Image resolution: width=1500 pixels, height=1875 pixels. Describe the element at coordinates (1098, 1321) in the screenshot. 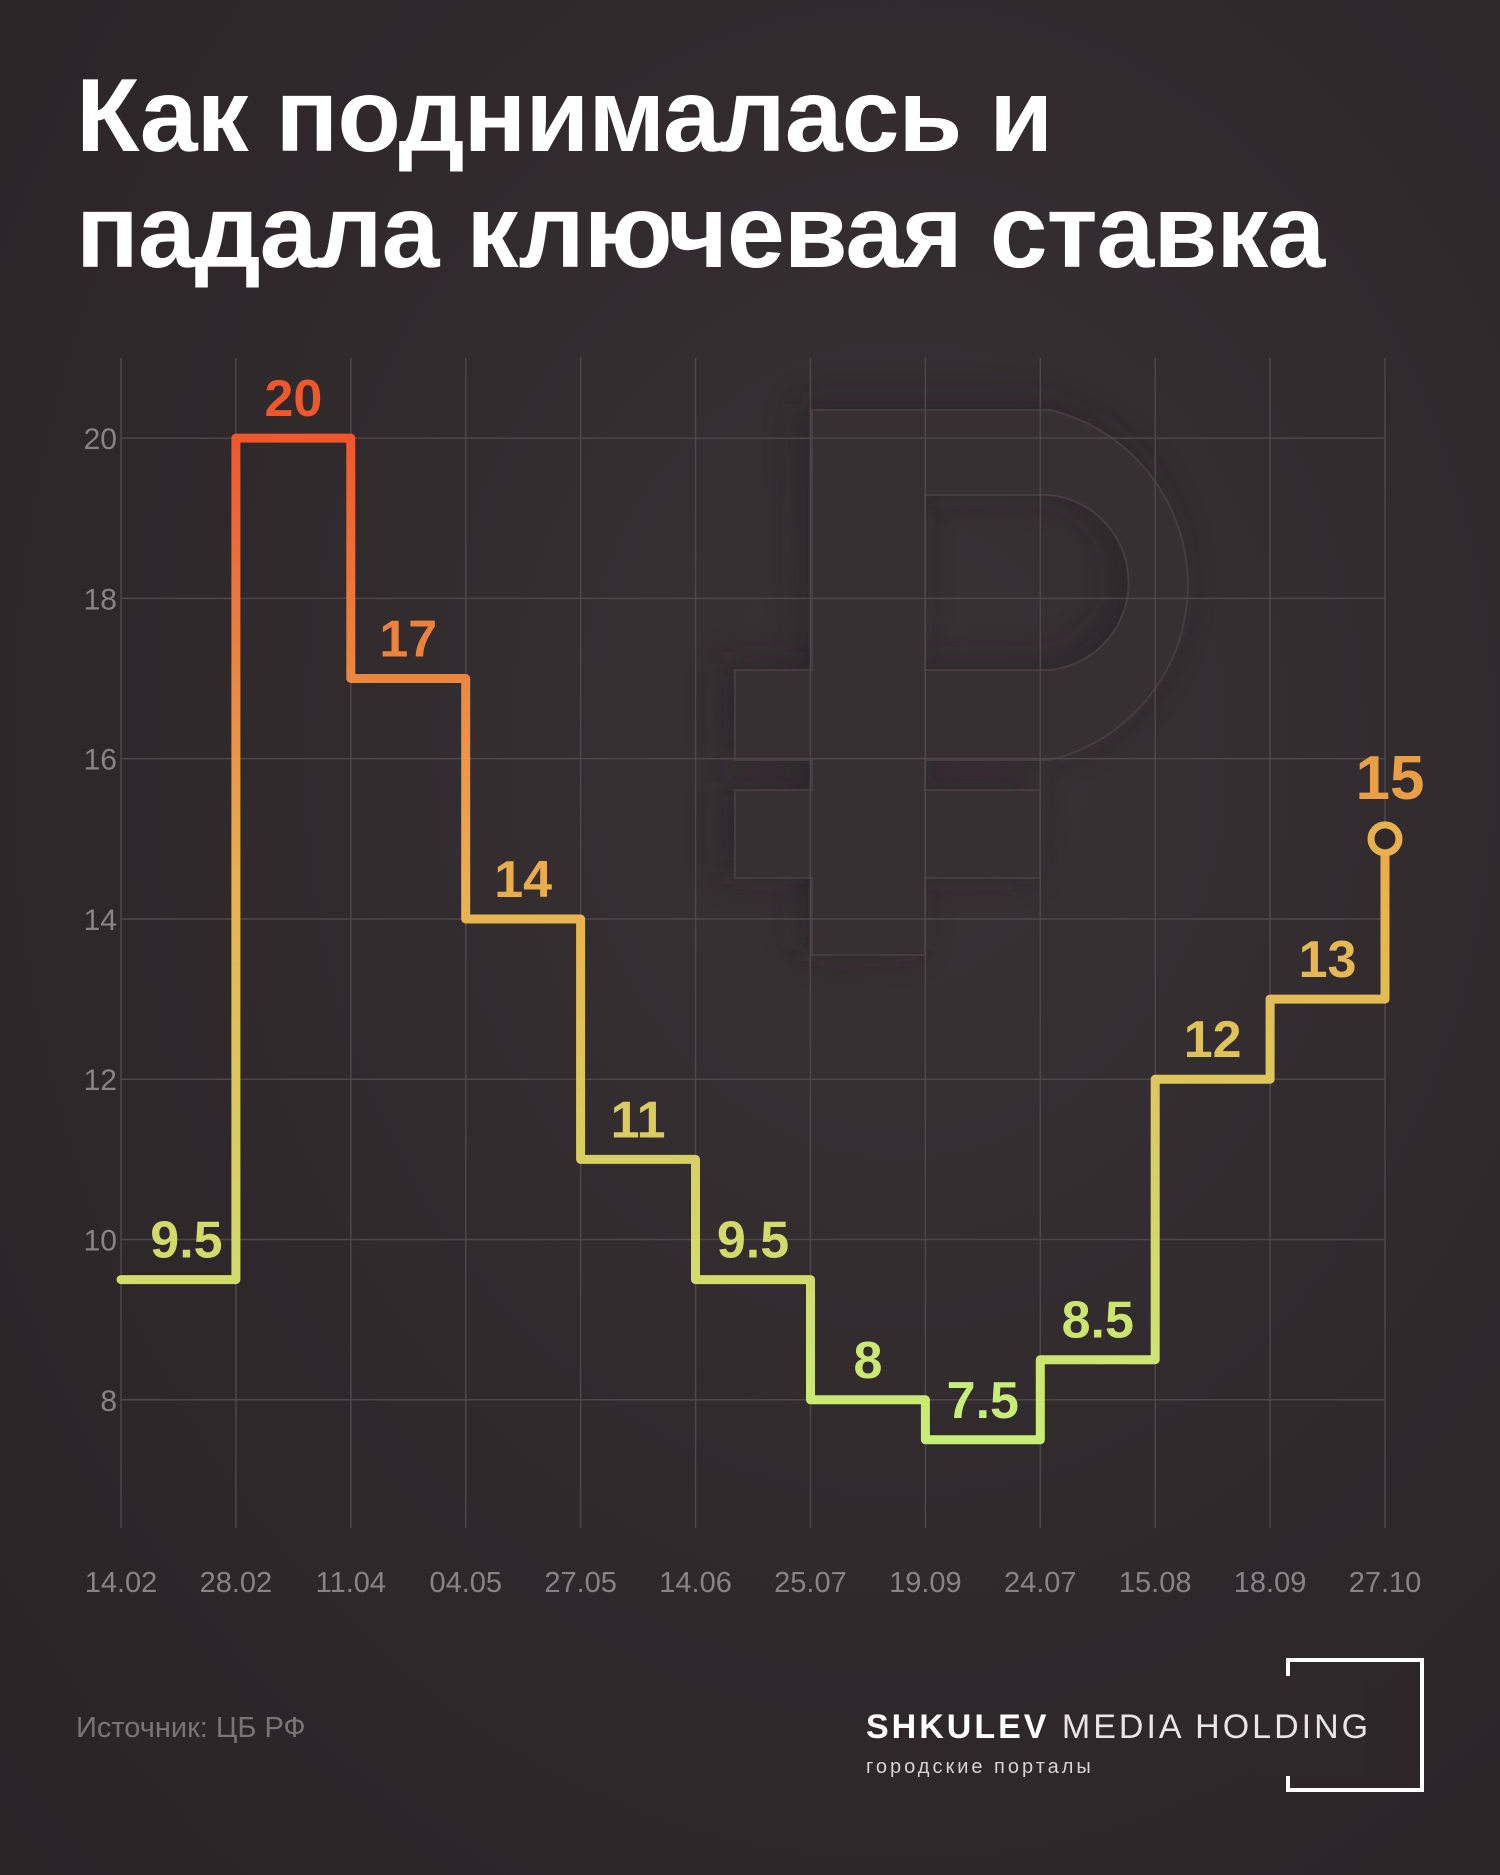

I see `data-label: 8.5` at that location.